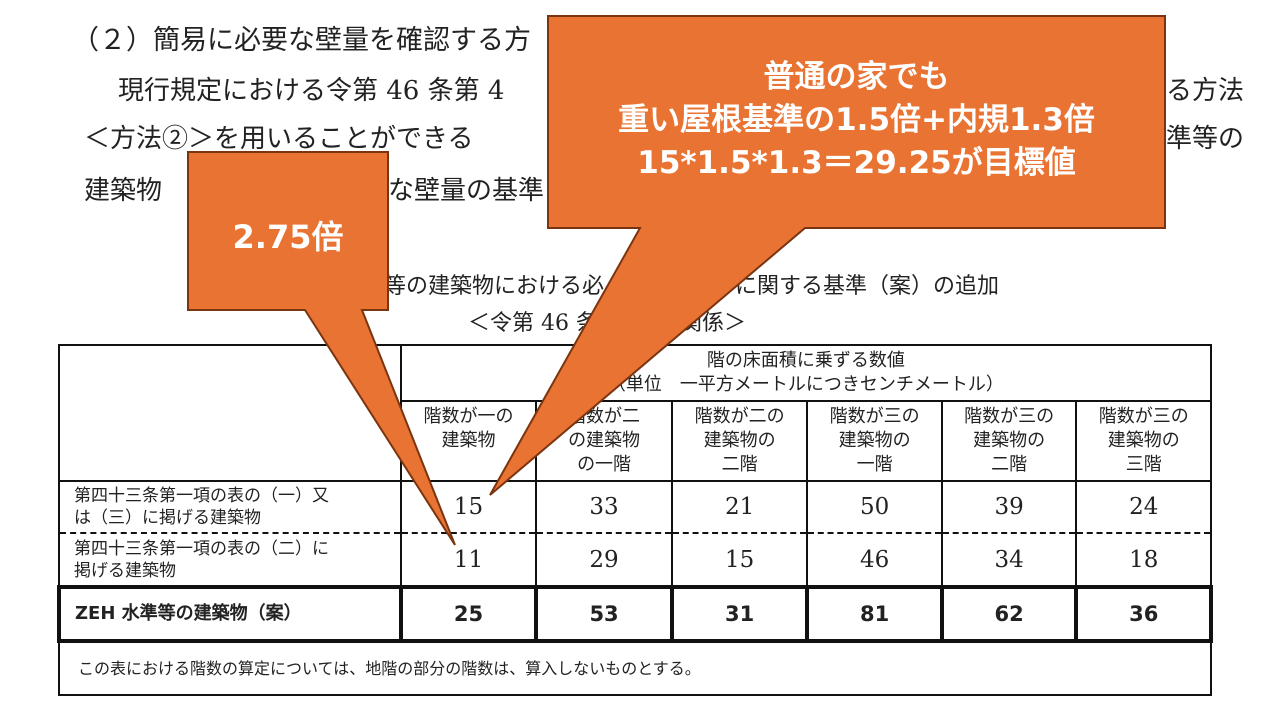 This screenshot has height=720, width=1280. I want to click on row-label: 第四十三条第一項の表の（二）に 掲げる建築物, so click(230, 560).